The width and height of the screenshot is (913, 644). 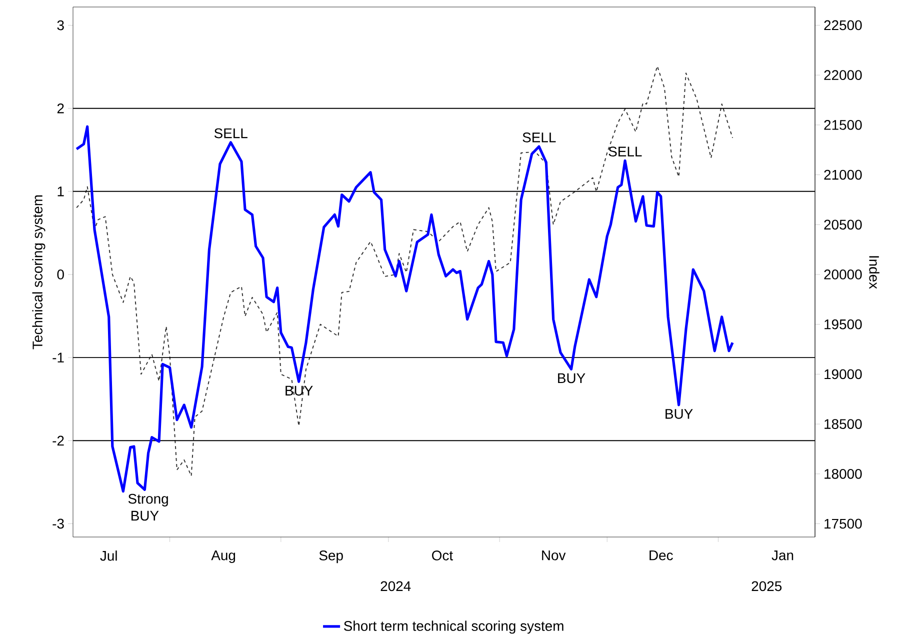 I want to click on y2-tick-label: 20000, so click(x=843, y=275).